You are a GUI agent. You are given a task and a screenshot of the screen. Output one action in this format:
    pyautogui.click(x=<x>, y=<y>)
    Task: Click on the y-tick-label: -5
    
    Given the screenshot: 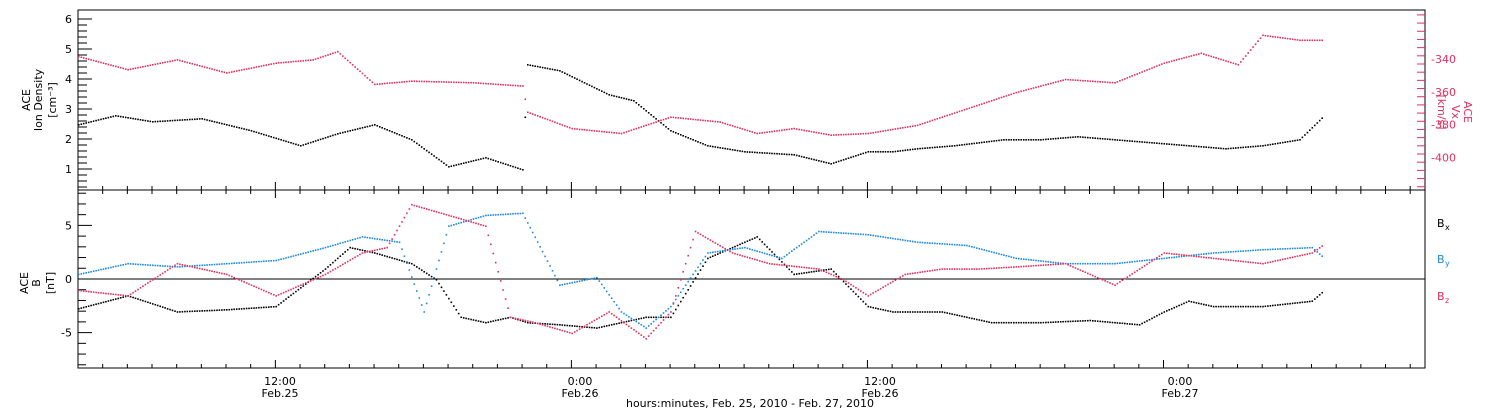 What is the action you would take?
    pyautogui.click(x=66, y=333)
    